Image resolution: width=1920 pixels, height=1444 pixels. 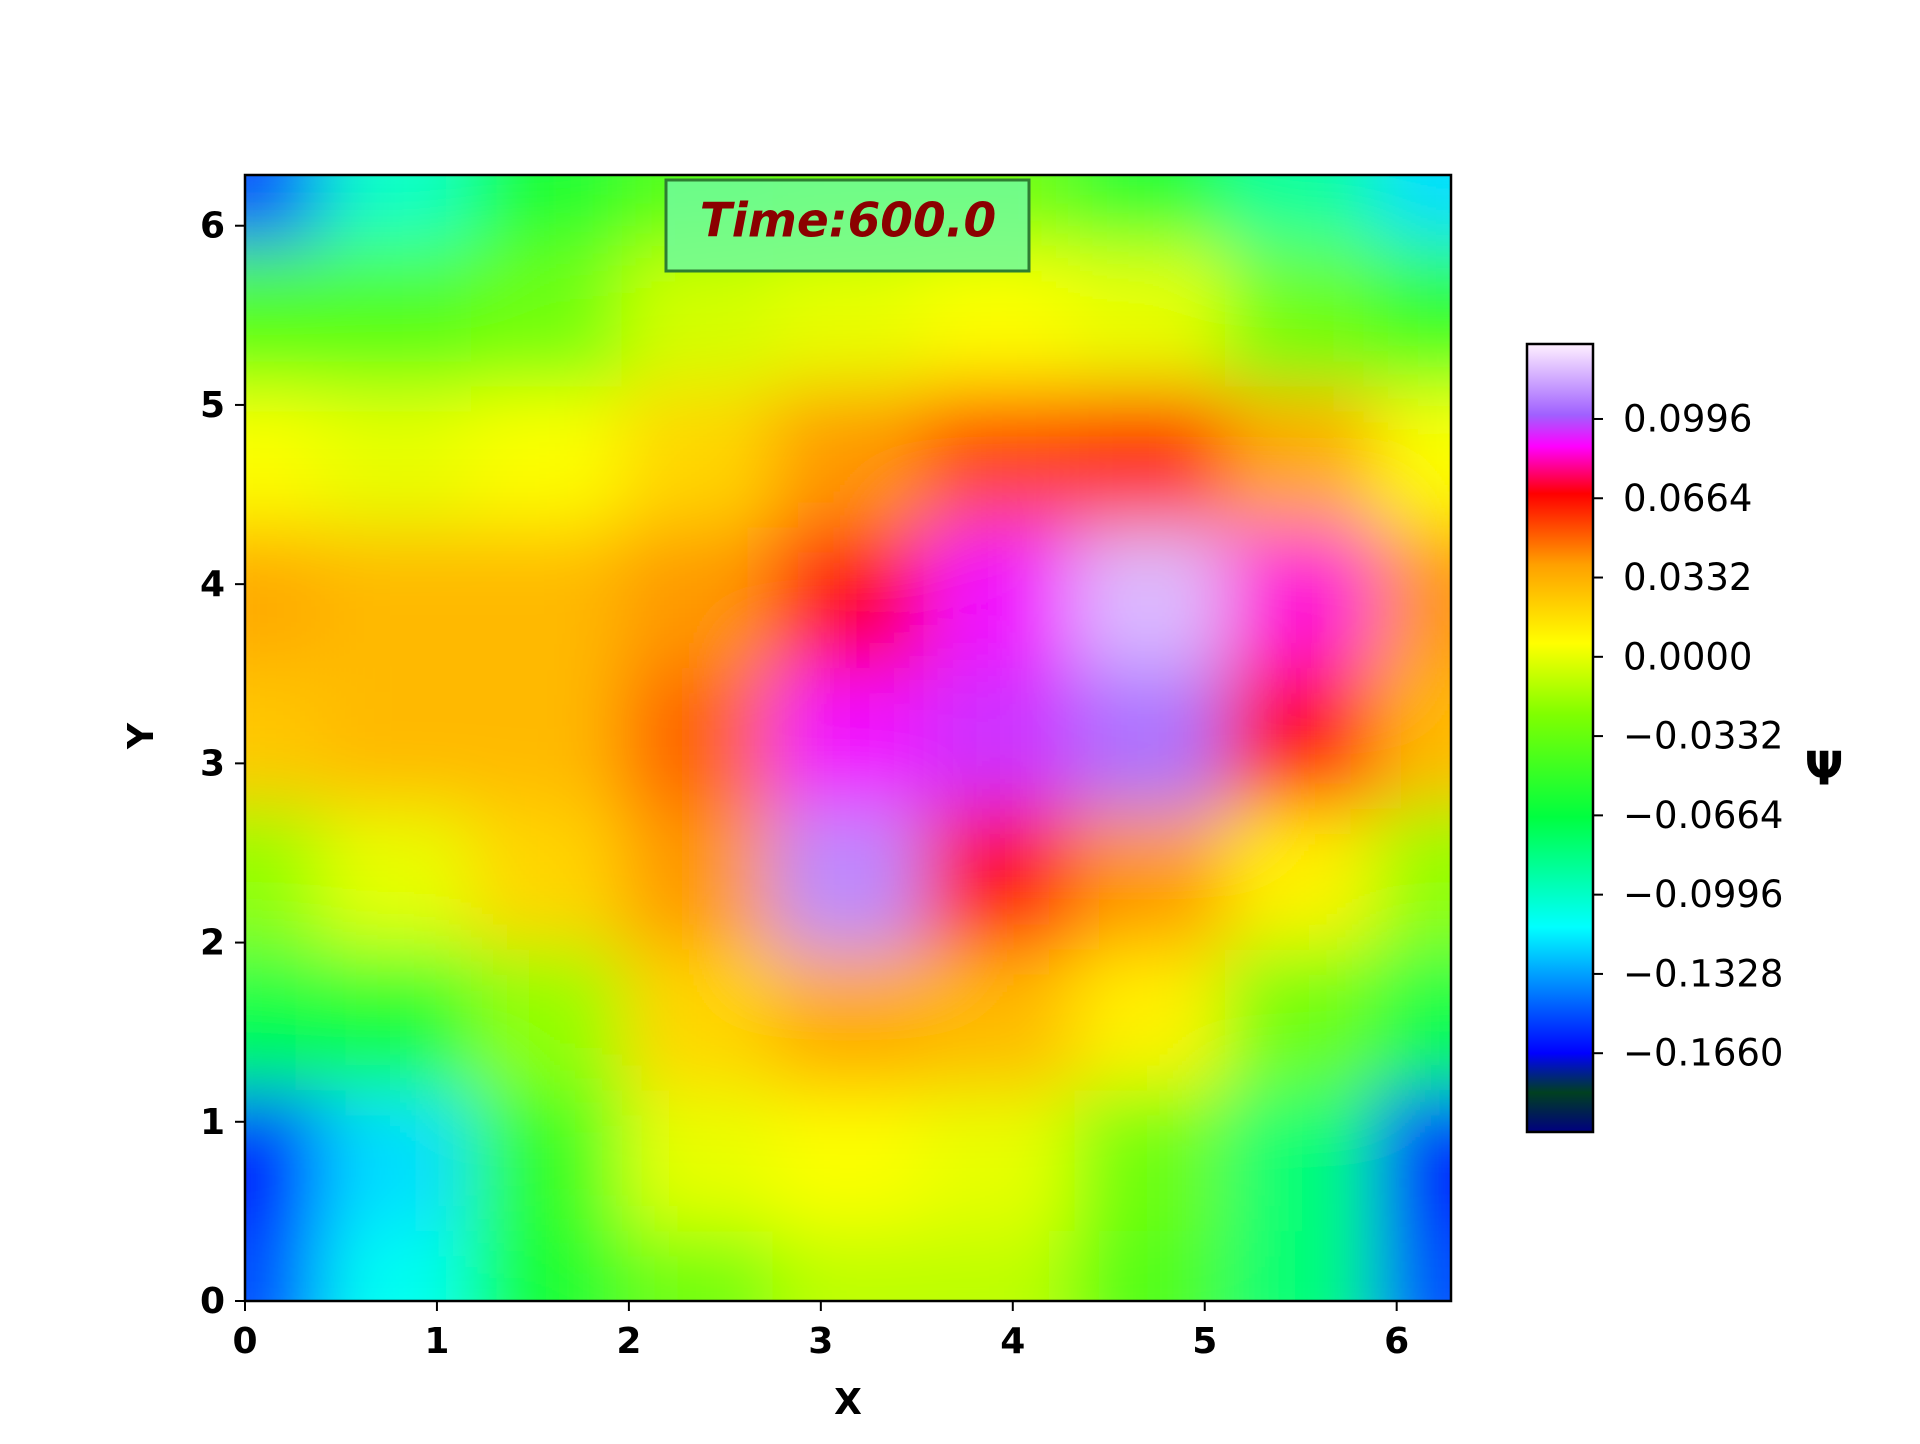 What do you see at coordinates (1687, 577) in the screenshot?
I see `colorbar-tick-label: 0.0332` at bounding box center [1687, 577].